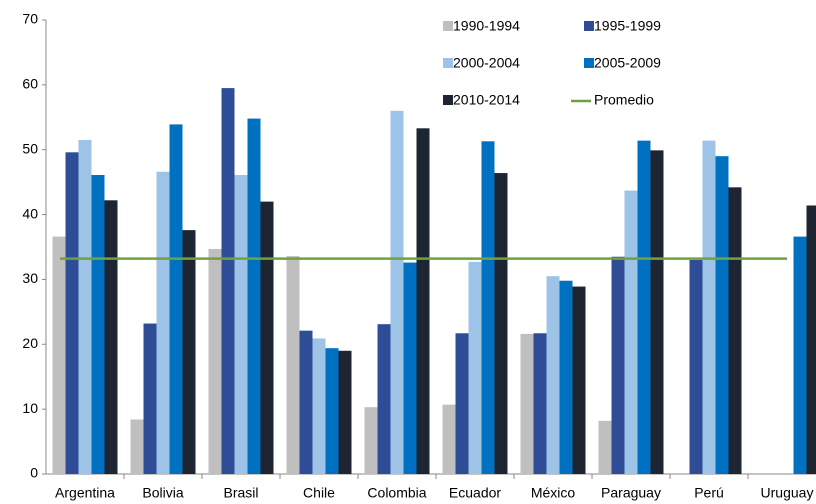  I want to click on legend-label: 2005-2009, so click(627, 63).